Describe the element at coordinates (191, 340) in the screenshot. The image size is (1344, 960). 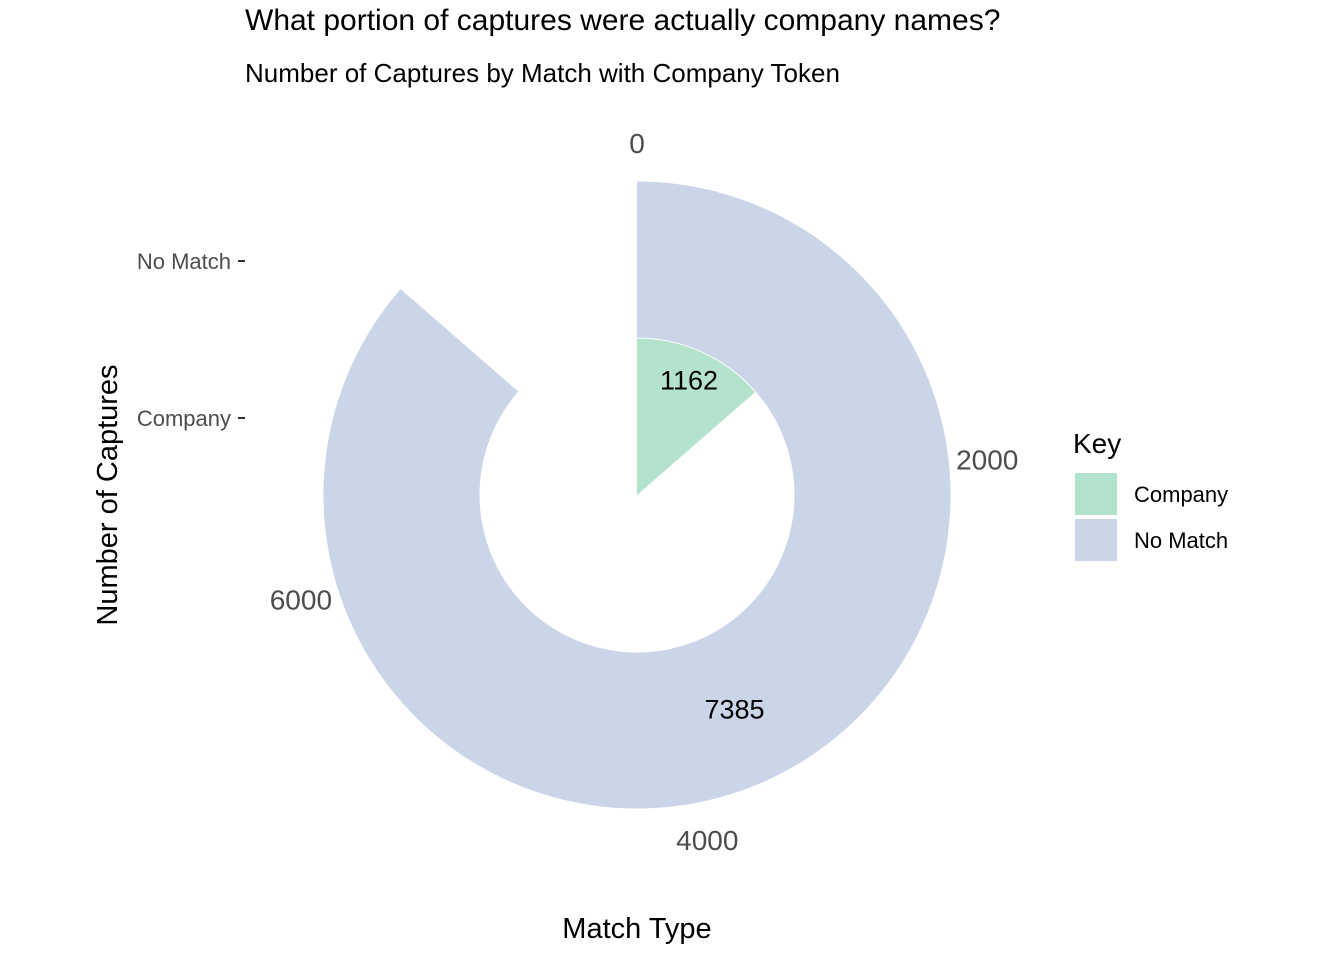
I see `radial-axis: No Match Company` at that location.